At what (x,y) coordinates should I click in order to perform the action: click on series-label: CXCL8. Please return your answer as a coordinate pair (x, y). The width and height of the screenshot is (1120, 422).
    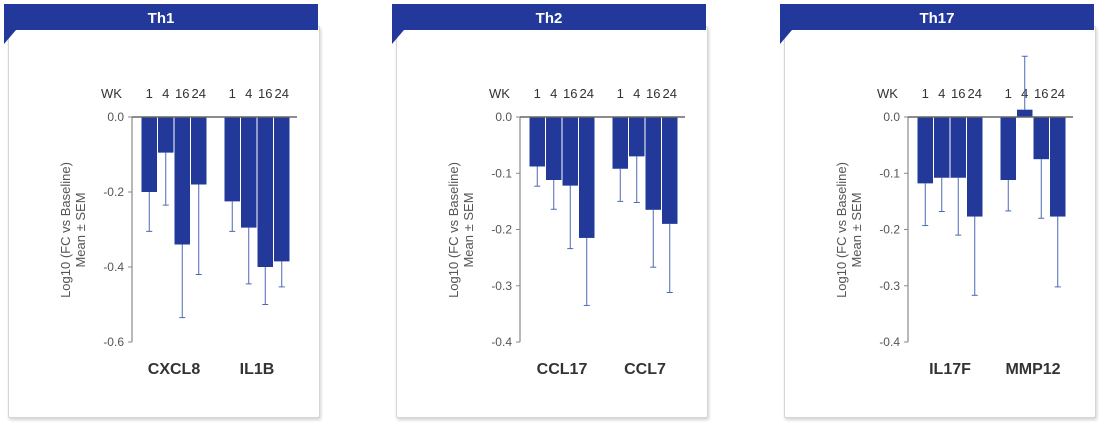
    Looking at the image, I should click on (174, 369).